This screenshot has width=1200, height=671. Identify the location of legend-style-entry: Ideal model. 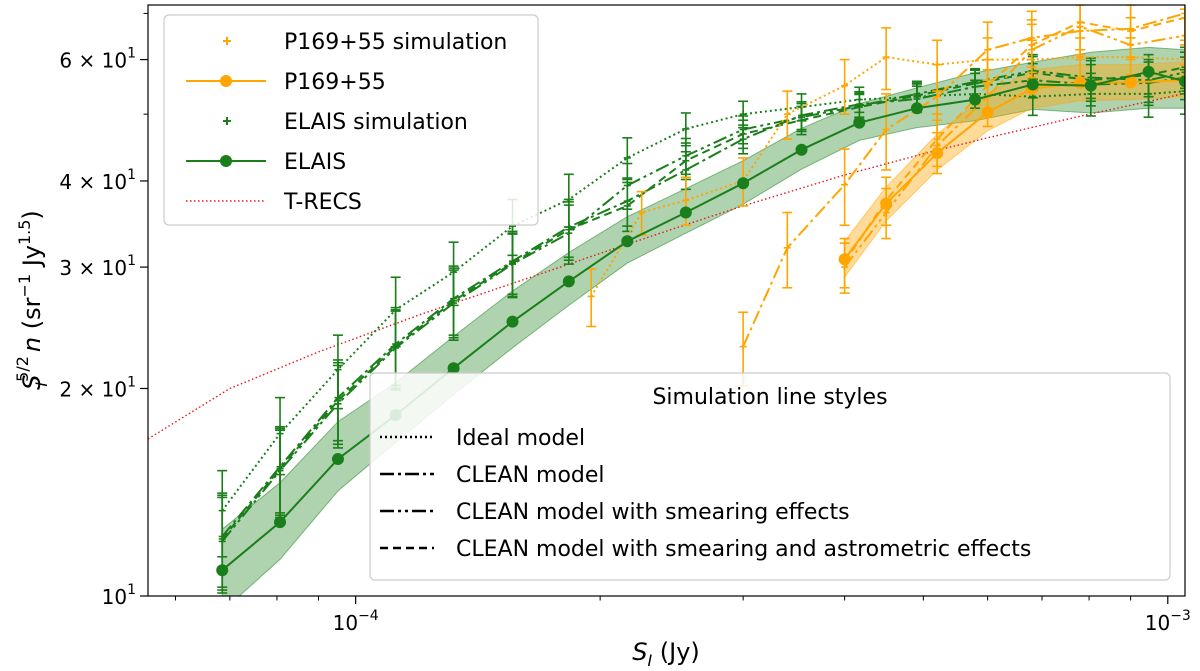
(482, 438).